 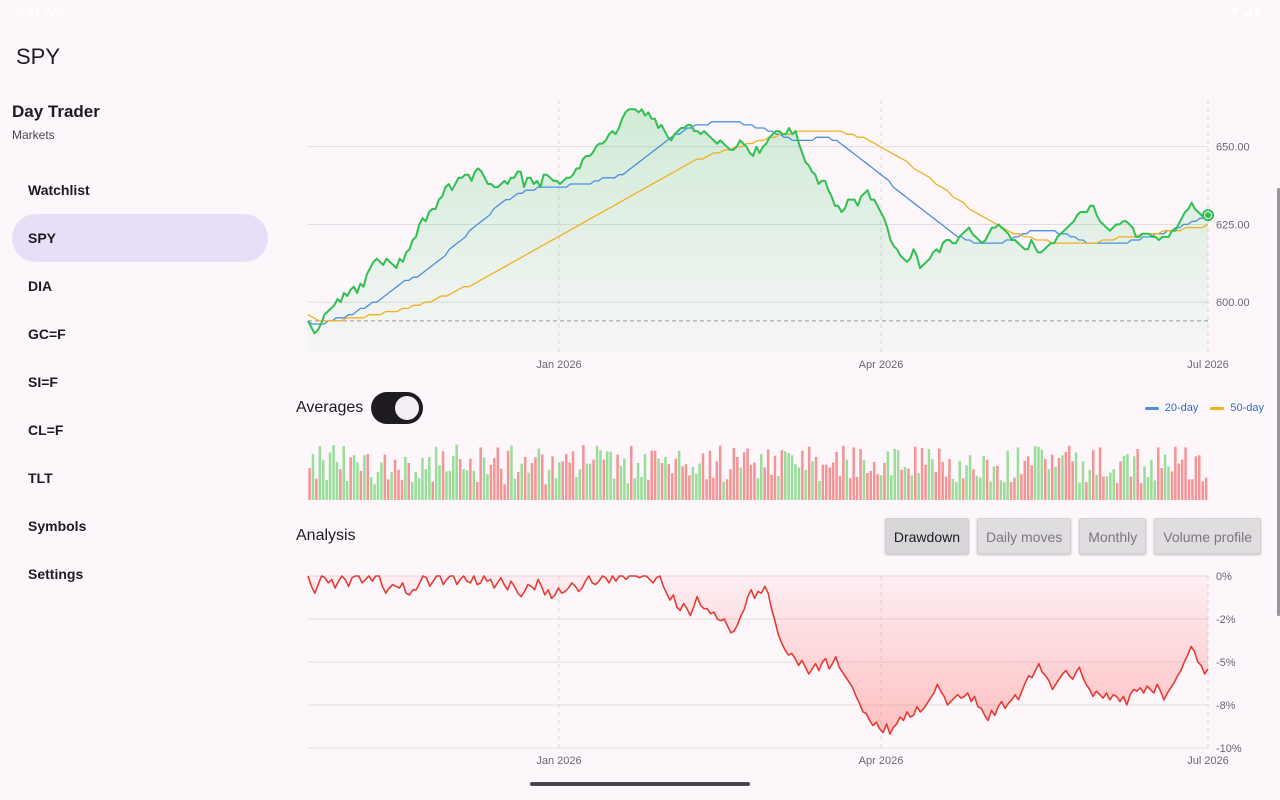 What do you see at coordinates (881, 761) in the screenshot?
I see `x-tick-label: Apr 2026` at bounding box center [881, 761].